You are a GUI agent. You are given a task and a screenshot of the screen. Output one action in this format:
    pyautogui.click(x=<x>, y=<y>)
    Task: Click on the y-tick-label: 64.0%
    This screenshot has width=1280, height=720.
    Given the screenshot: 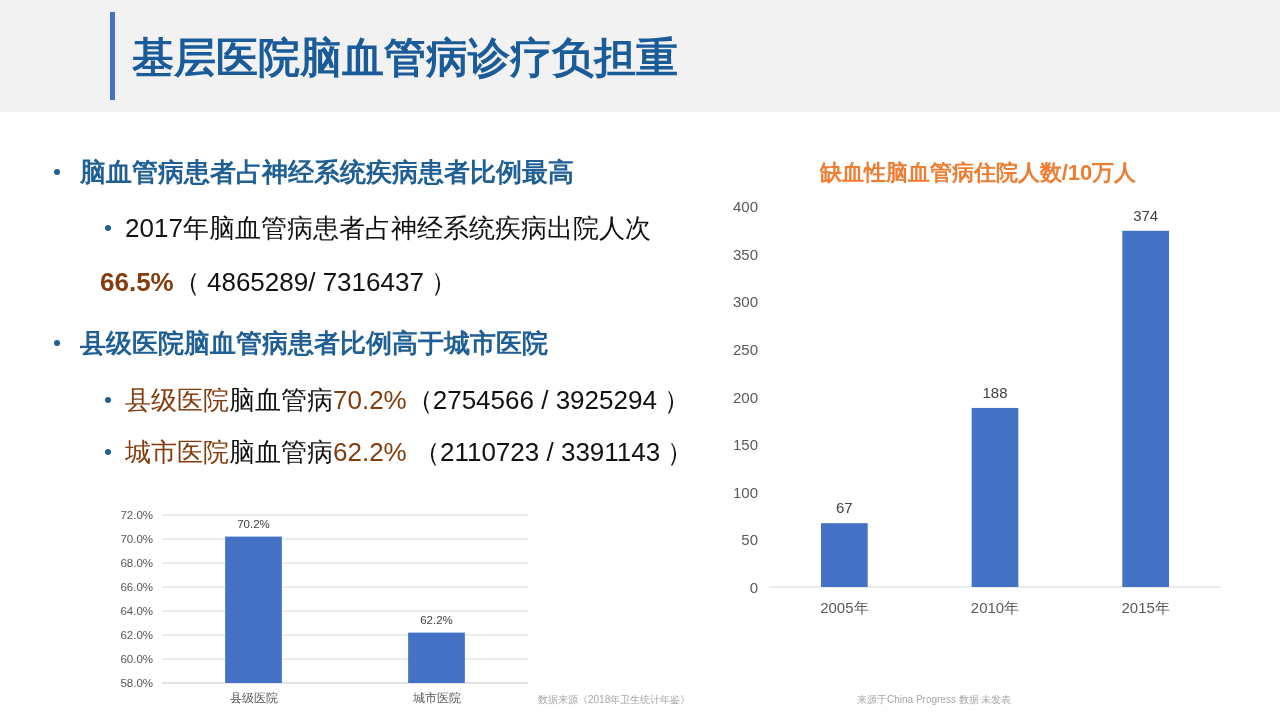 What is the action you would take?
    pyautogui.click(x=136, y=611)
    